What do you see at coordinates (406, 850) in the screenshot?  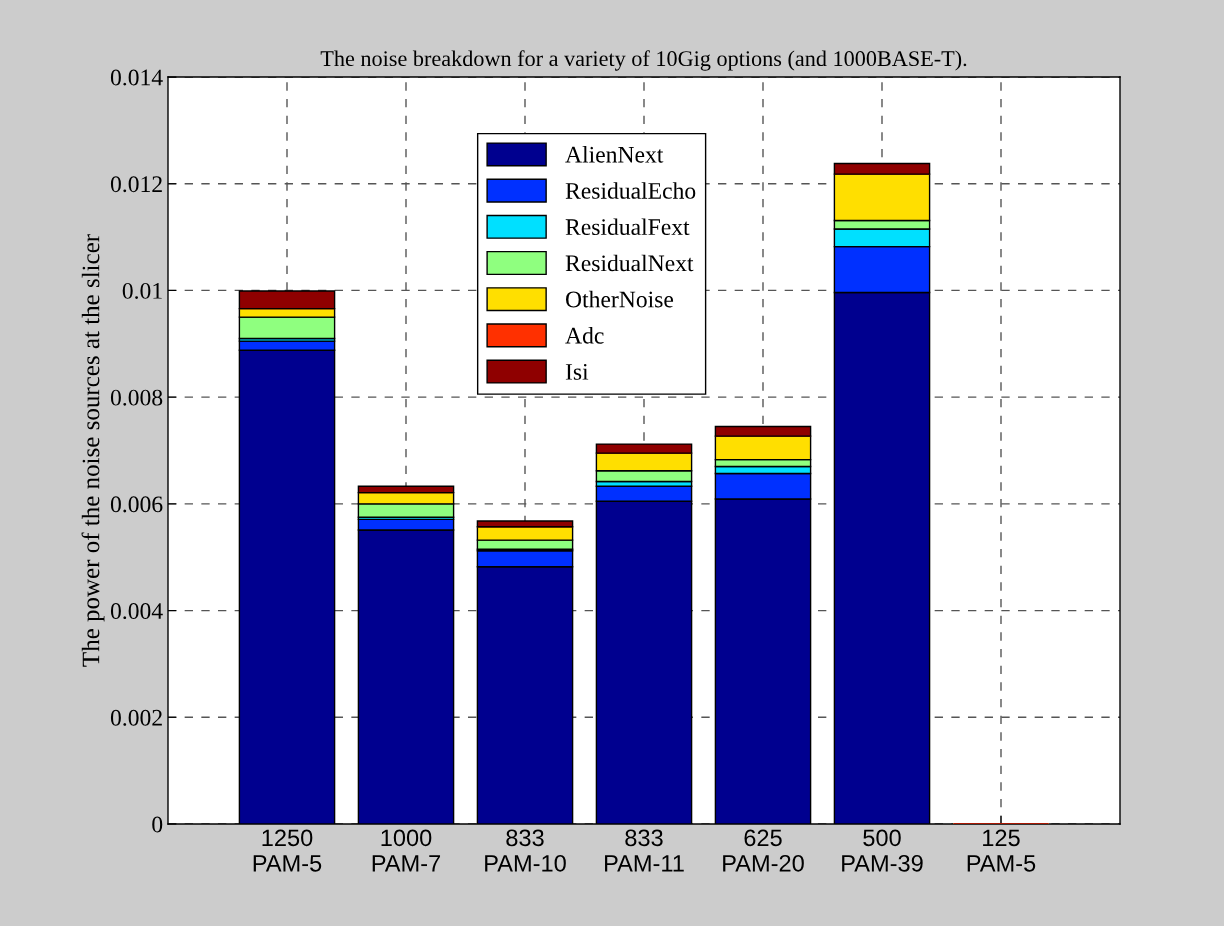 I see `x-tick-label: 1000 PAM-7` at bounding box center [406, 850].